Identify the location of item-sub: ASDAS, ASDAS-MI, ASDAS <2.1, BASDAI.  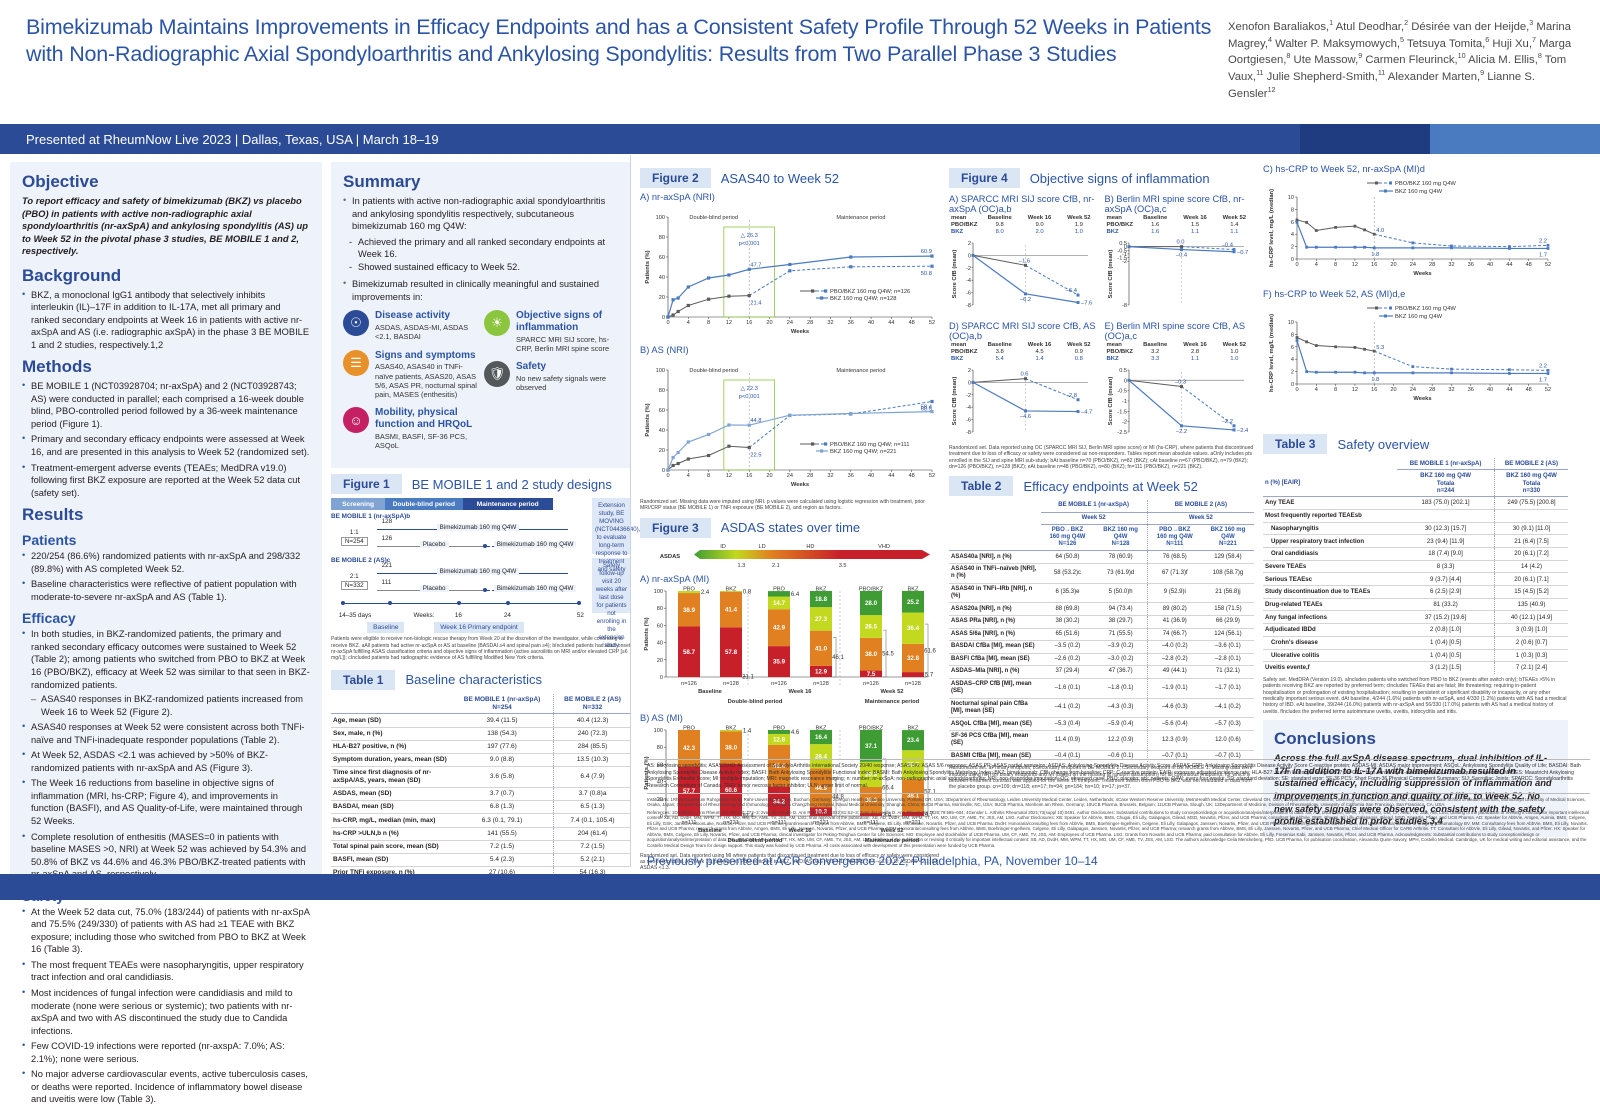
(422, 332).